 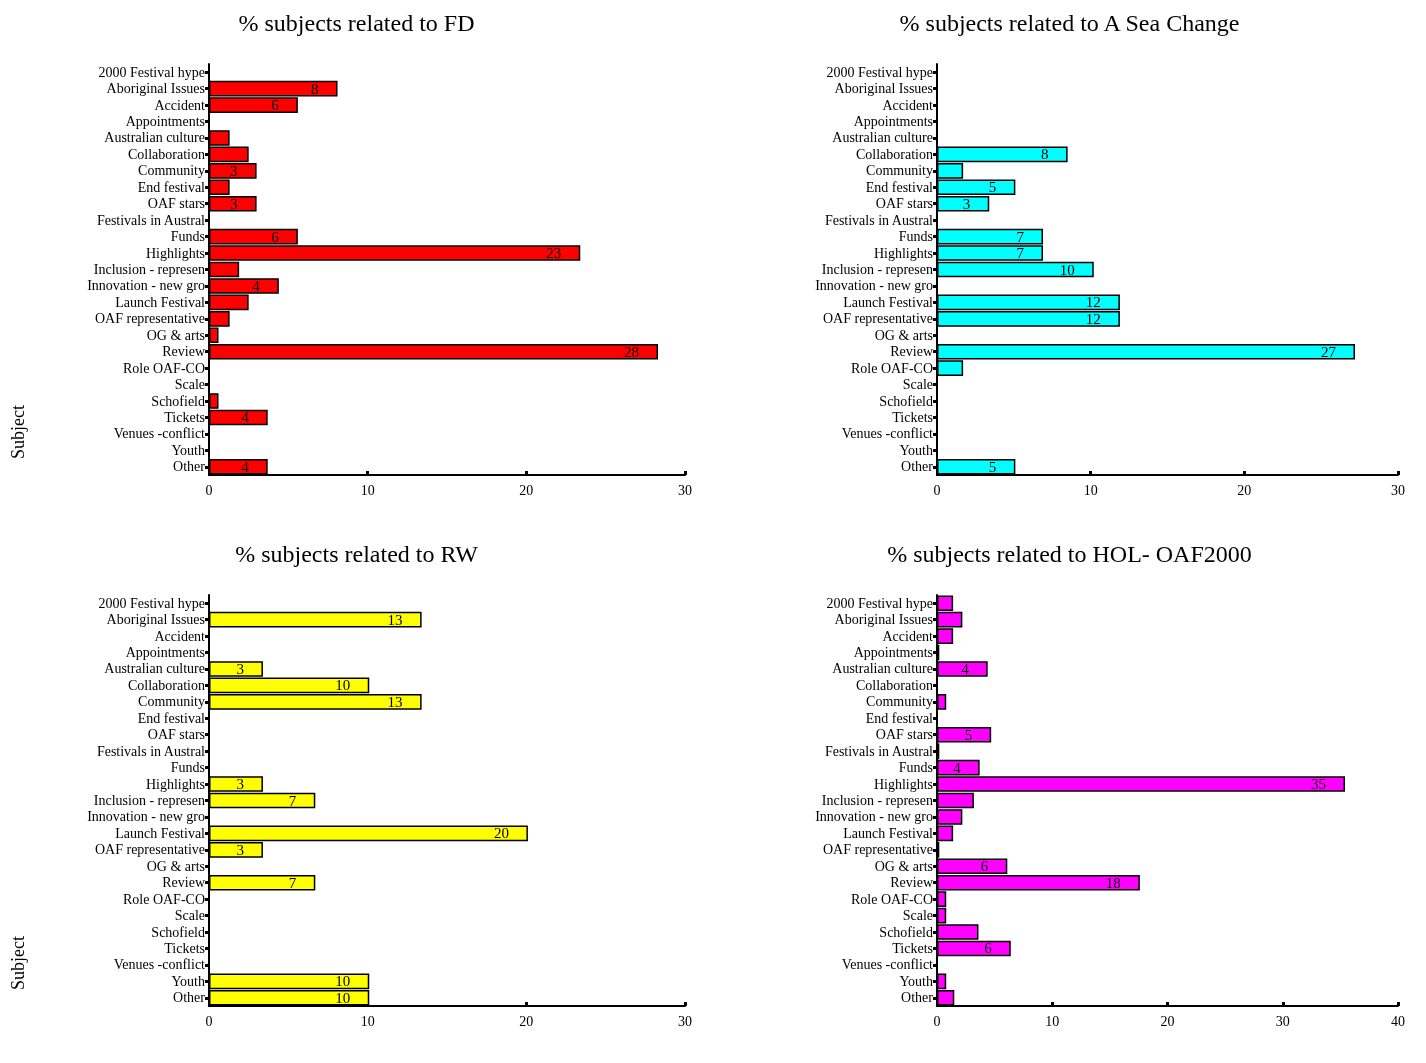 What do you see at coordinates (632, 351) in the screenshot?
I see `data-label: 28` at bounding box center [632, 351].